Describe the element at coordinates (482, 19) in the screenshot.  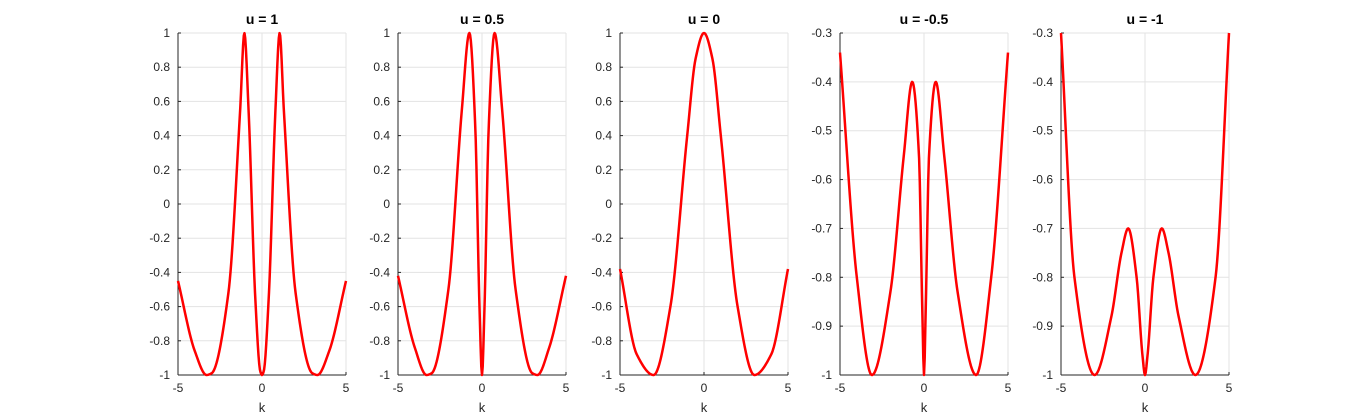
I see `subplot-title: u = 0.5` at that location.